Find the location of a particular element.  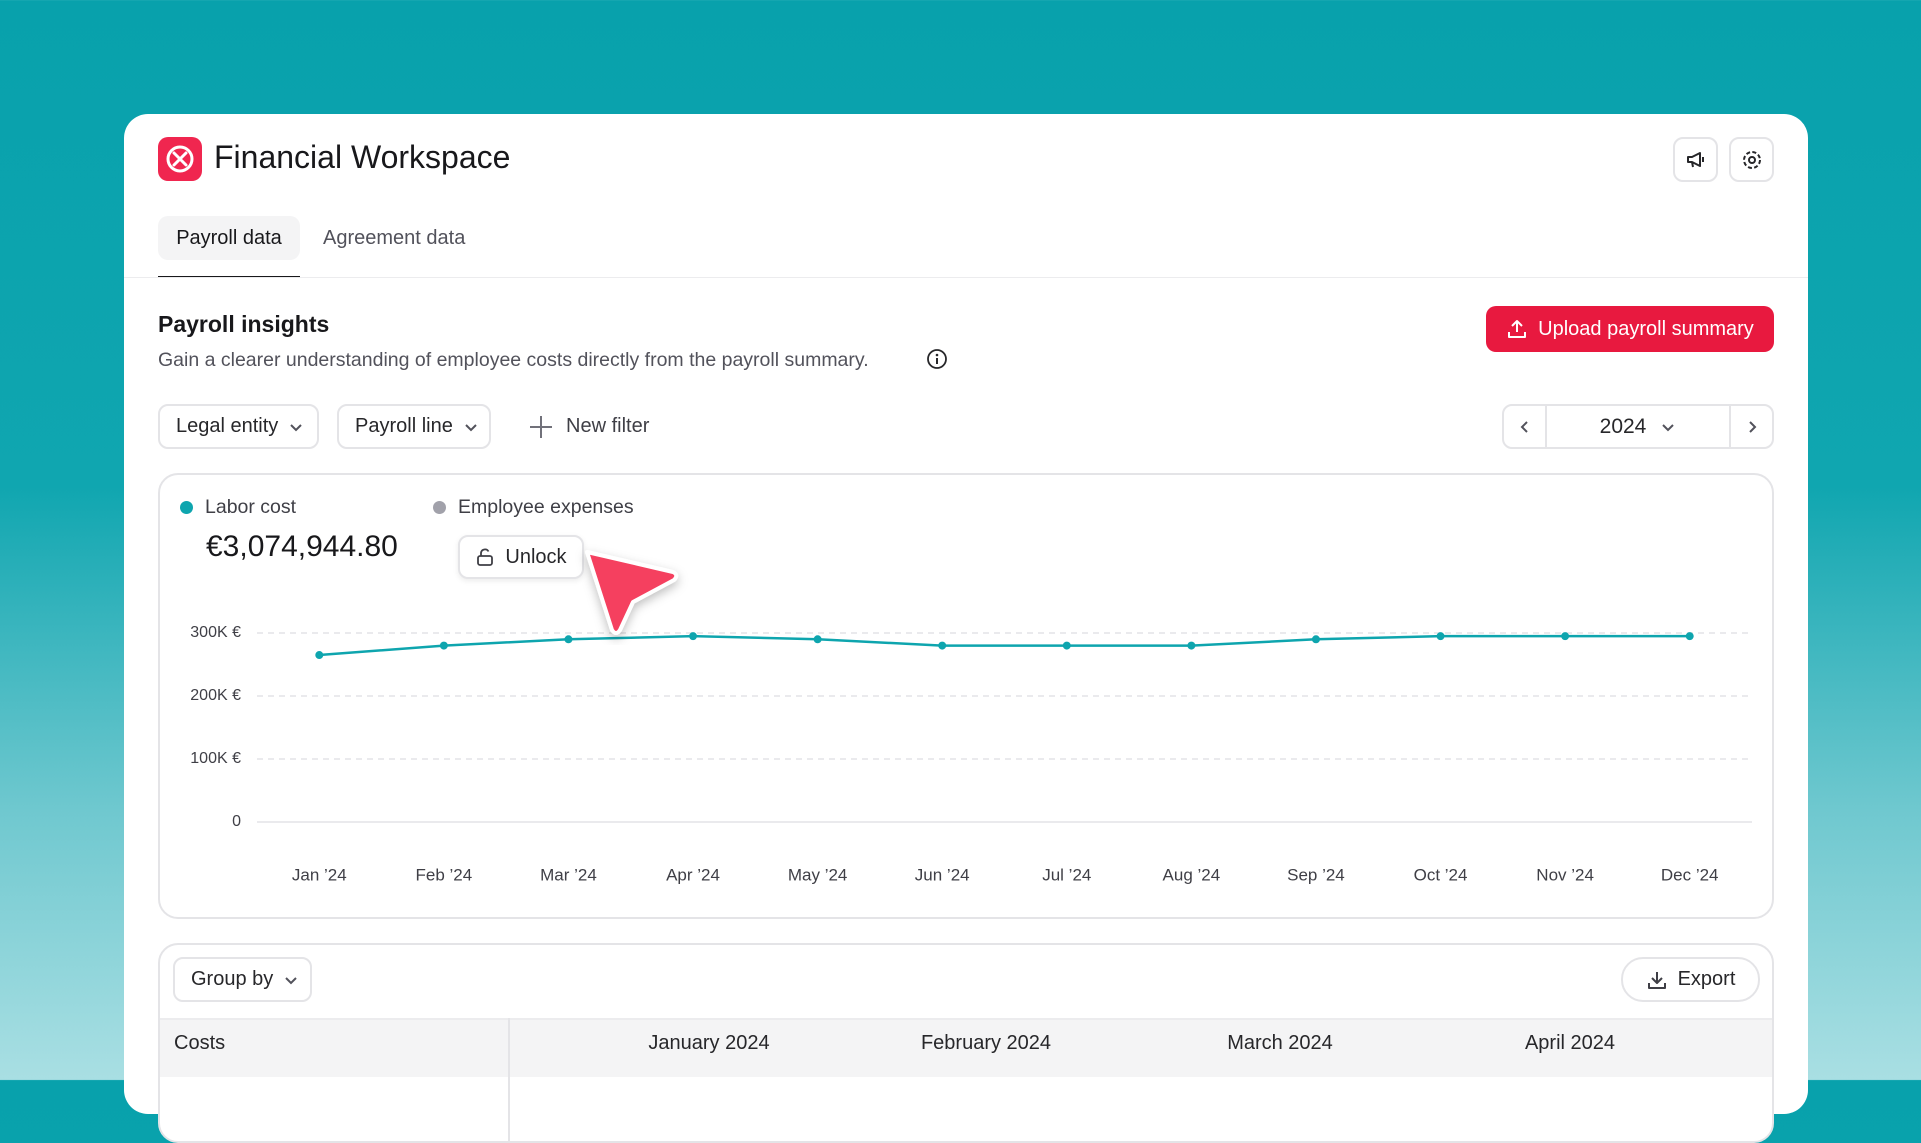

divider is located at coordinates (966, 277).